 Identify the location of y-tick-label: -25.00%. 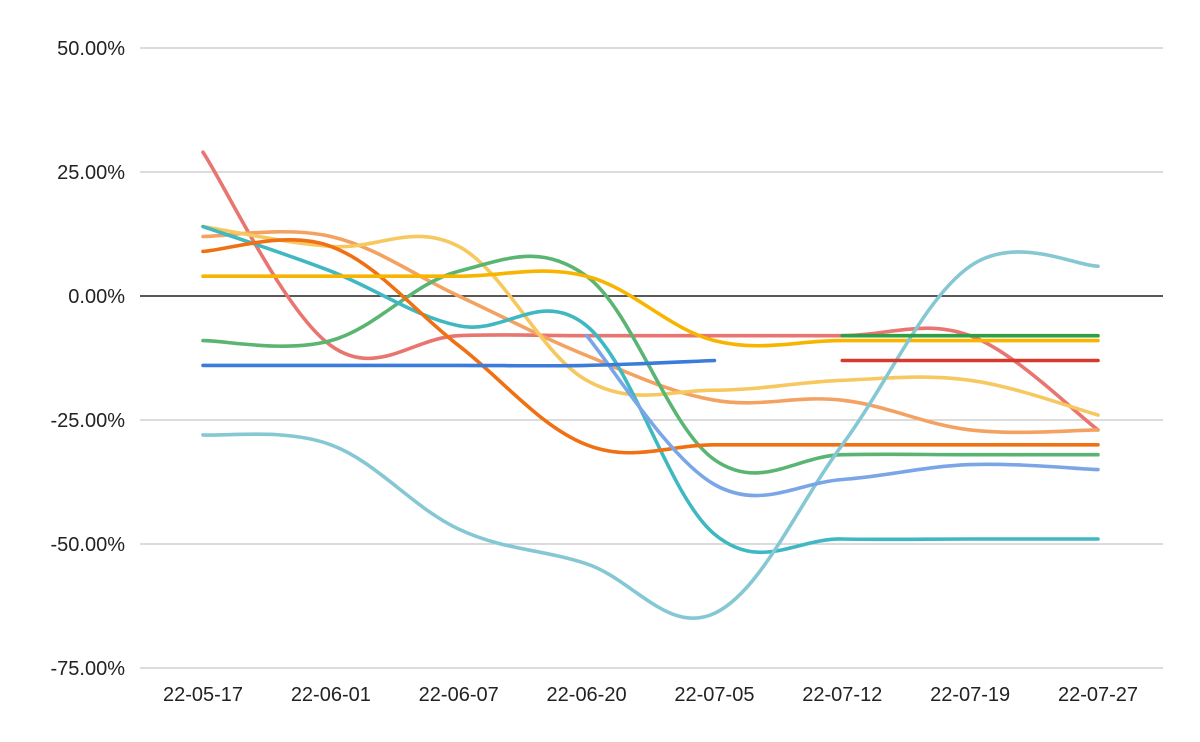
(88, 421).